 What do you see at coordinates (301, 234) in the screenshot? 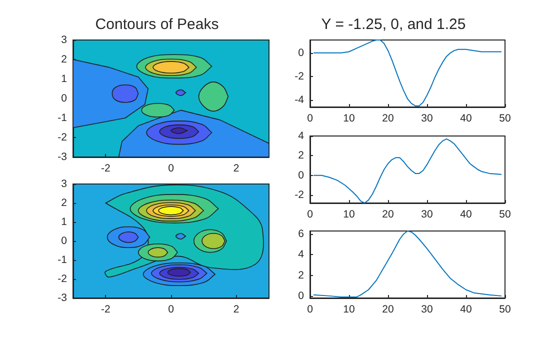
I see `y-tick-label: 6` at bounding box center [301, 234].